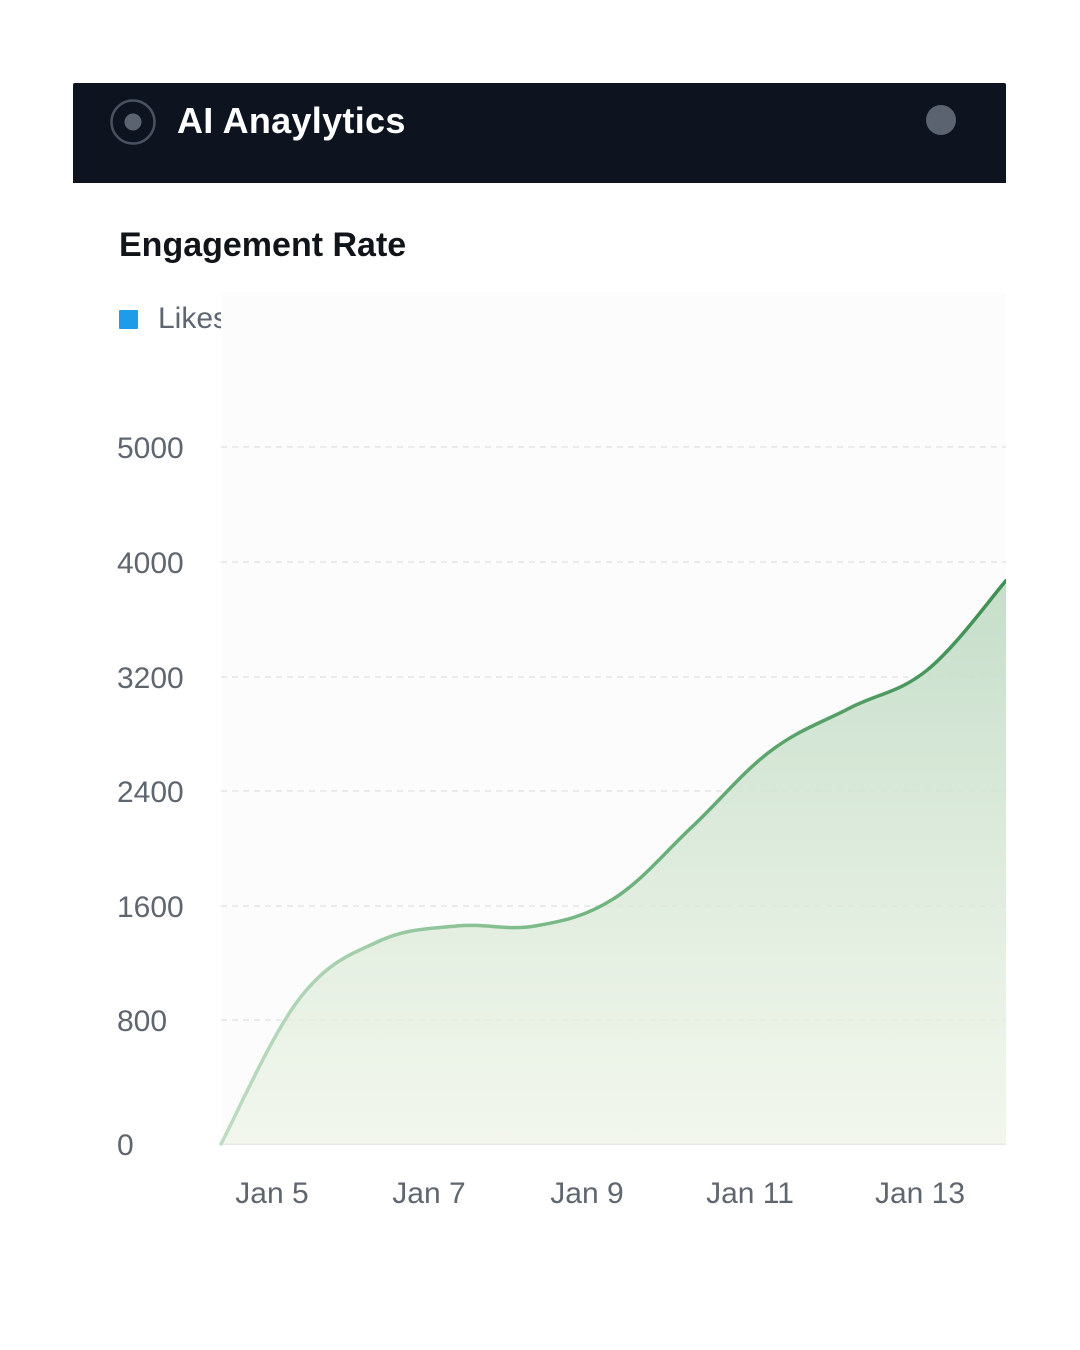  Describe the element at coordinates (271, 1193) in the screenshot. I see `x-tick-label: Jan 5` at that location.